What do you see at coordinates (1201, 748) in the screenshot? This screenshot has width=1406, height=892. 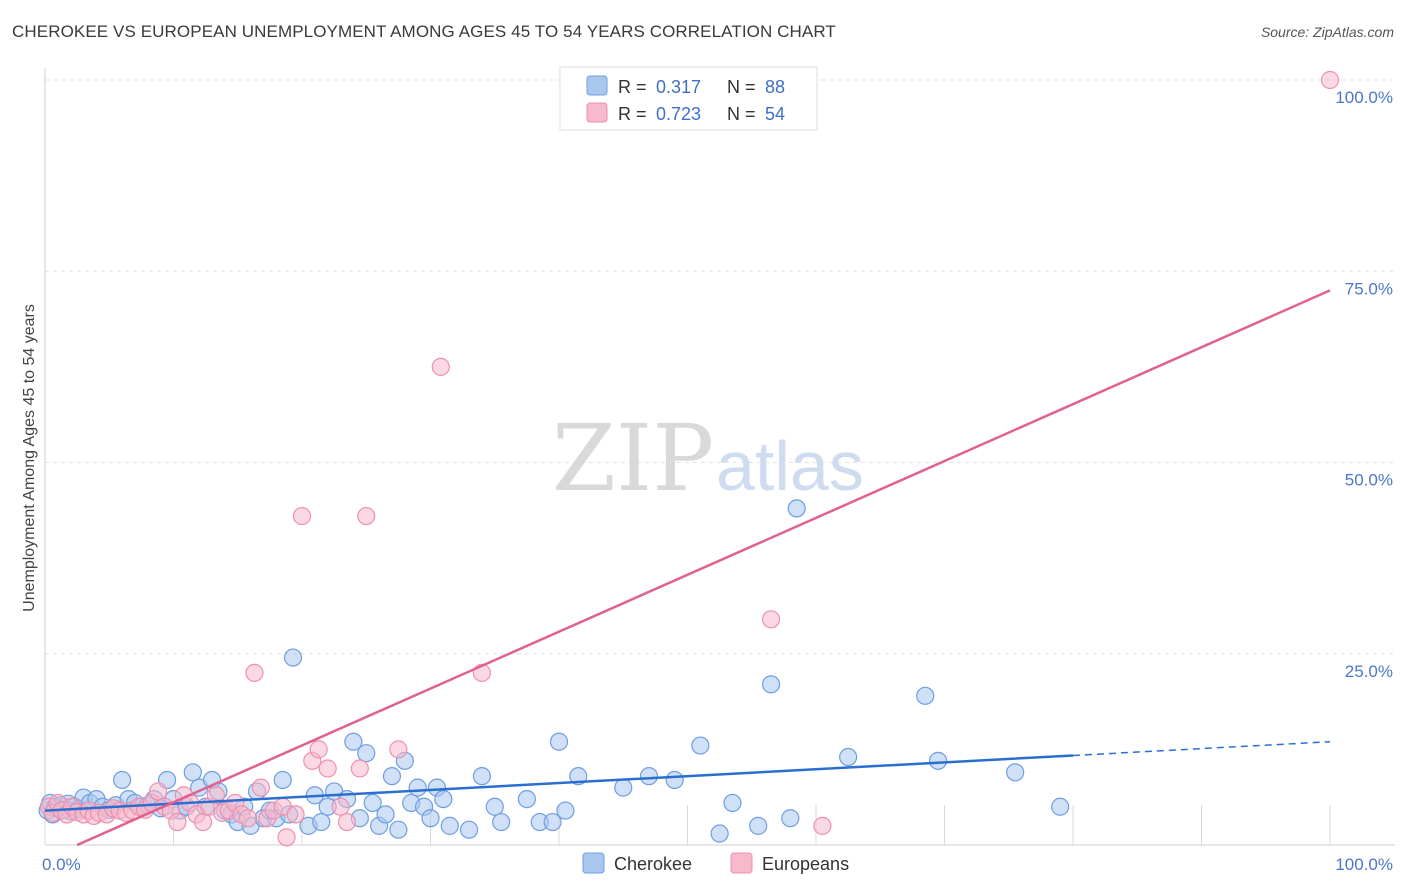 I see `cherokee-trend-line-extension` at bounding box center [1201, 748].